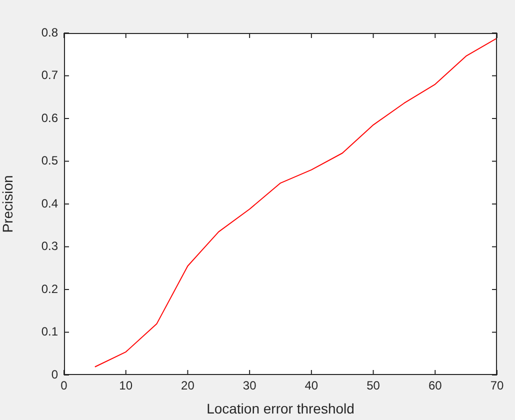 Image resolution: width=515 pixels, height=420 pixels. Describe the element at coordinates (126, 385) in the screenshot. I see `x-tick-label: 10` at that location.